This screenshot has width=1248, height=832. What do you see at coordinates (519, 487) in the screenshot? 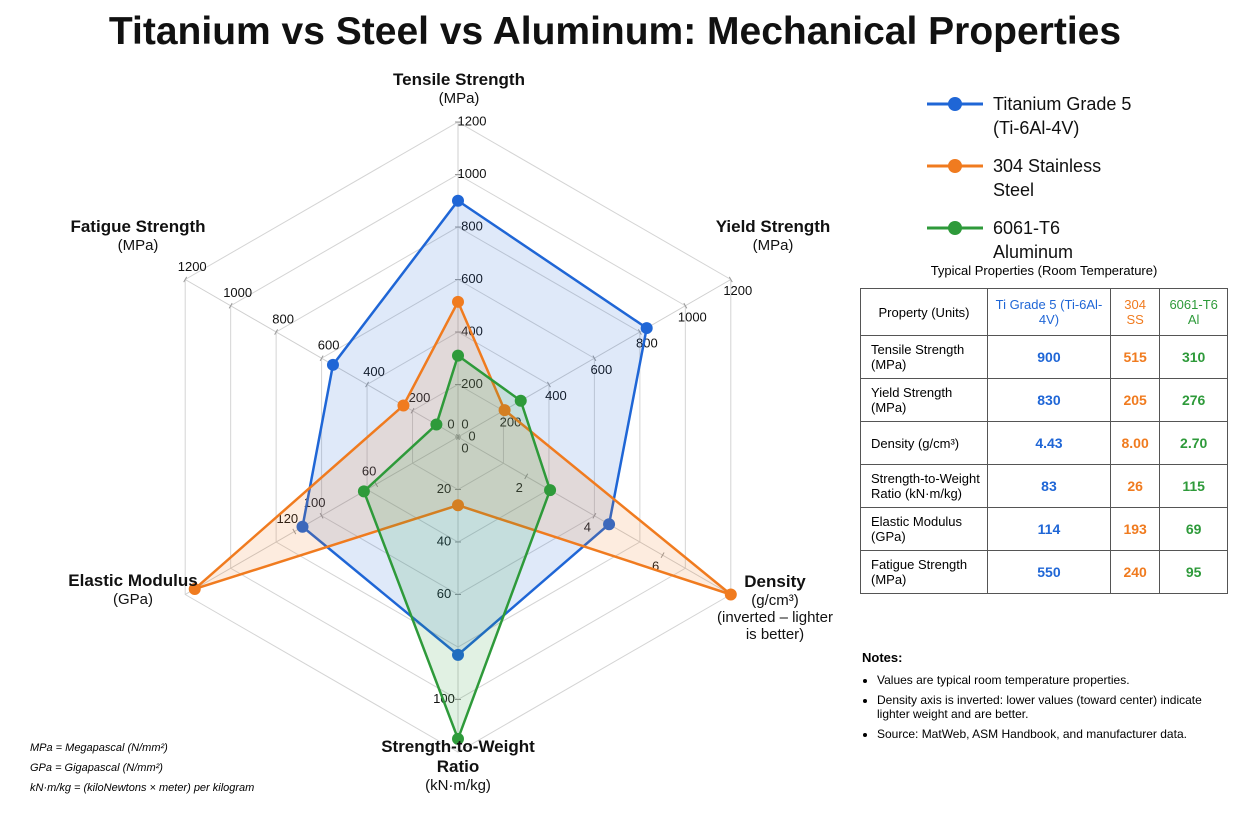
I see `tick-label: 2` at bounding box center [519, 487].